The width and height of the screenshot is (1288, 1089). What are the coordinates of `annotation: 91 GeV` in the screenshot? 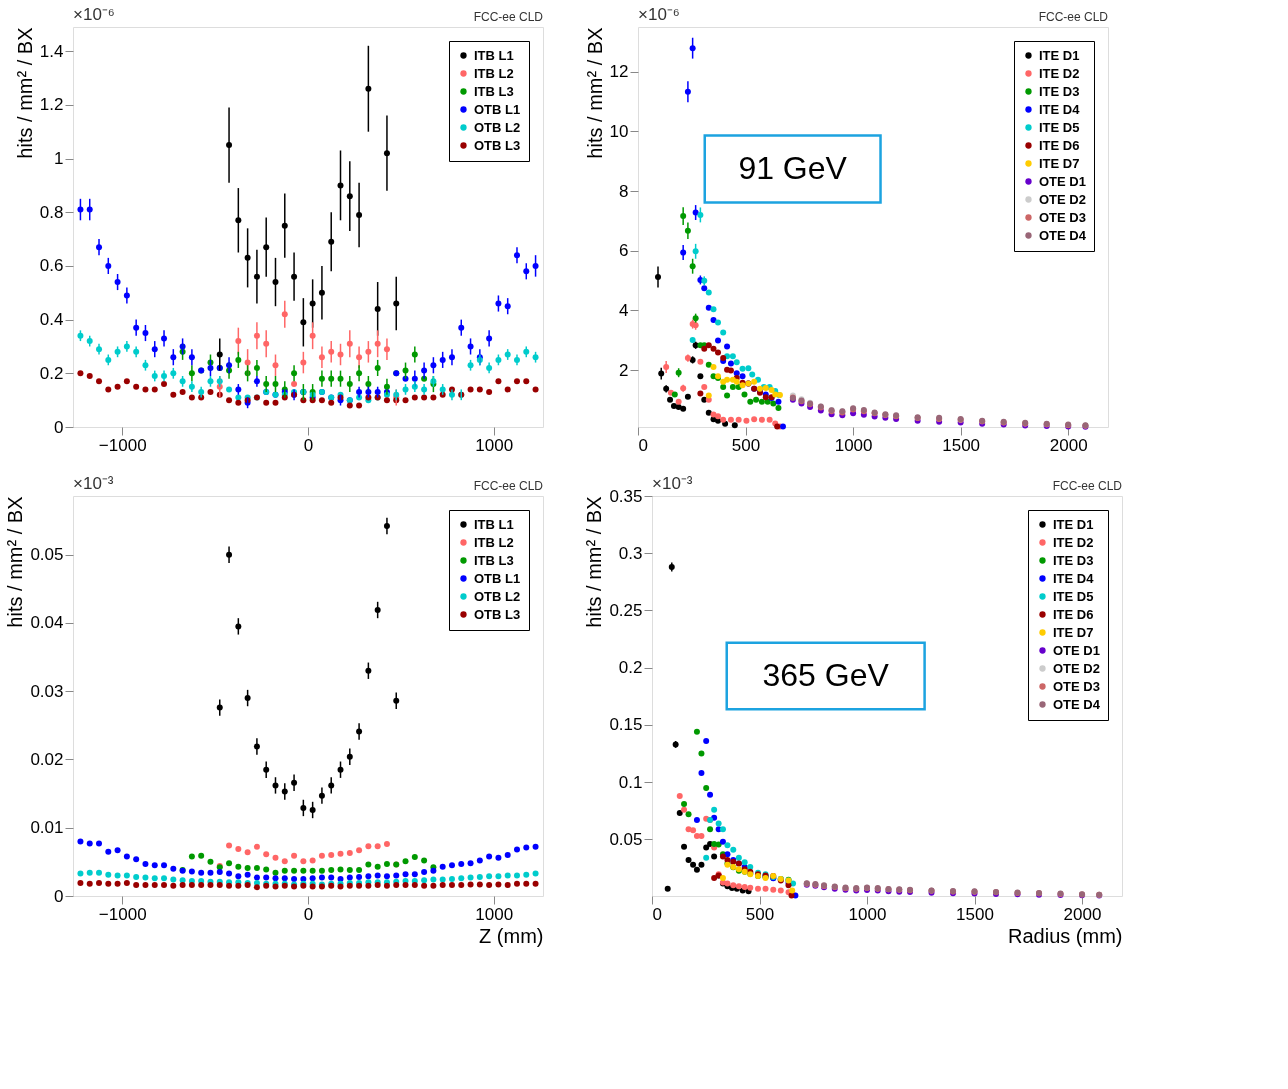 It's located at (793, 168).